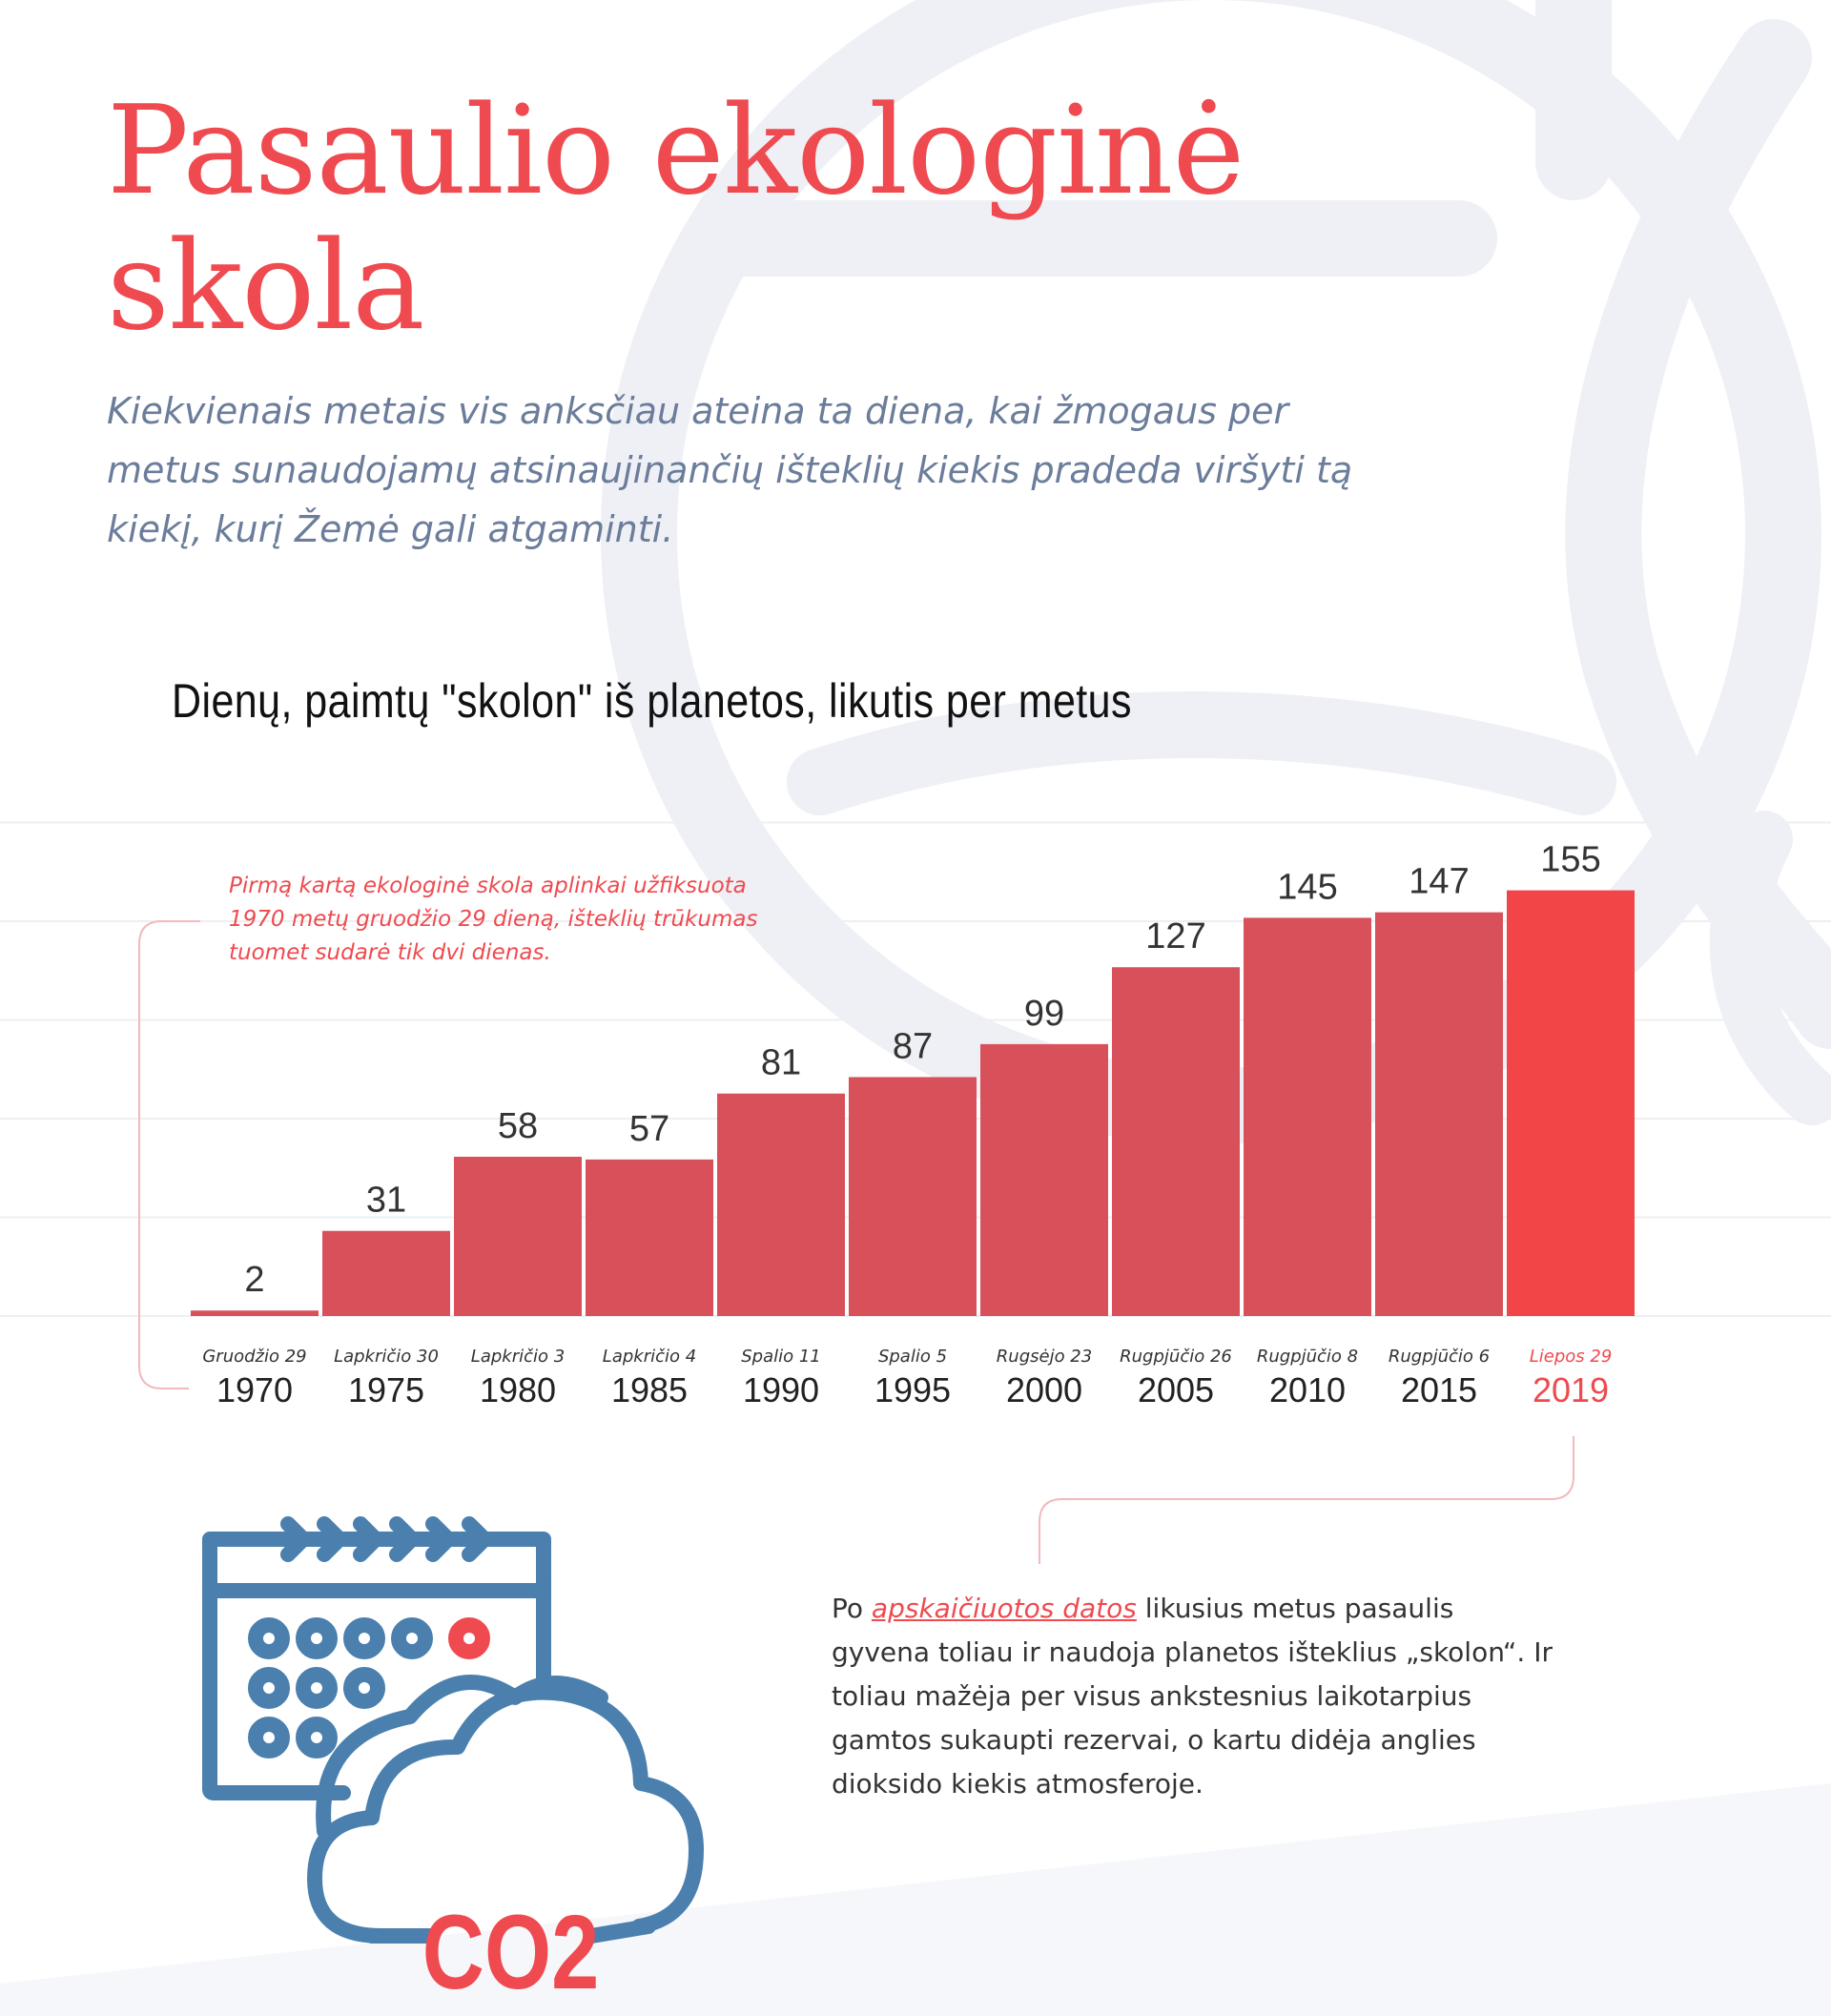 The width and height of the screenshot is (1831, 2016). What do you see at coordinates (1044, 1389) in the screenshot?
I see `year-label: 2000` at bounding box center [1044, 1389].